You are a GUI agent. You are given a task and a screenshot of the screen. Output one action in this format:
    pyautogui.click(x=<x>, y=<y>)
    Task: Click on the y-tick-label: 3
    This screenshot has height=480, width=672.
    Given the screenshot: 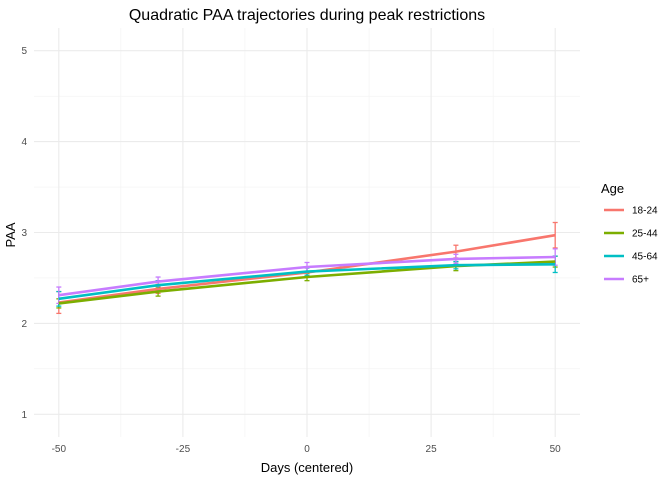 What is the action you would take?
    pyautogui.click(x=24, y=233)
    